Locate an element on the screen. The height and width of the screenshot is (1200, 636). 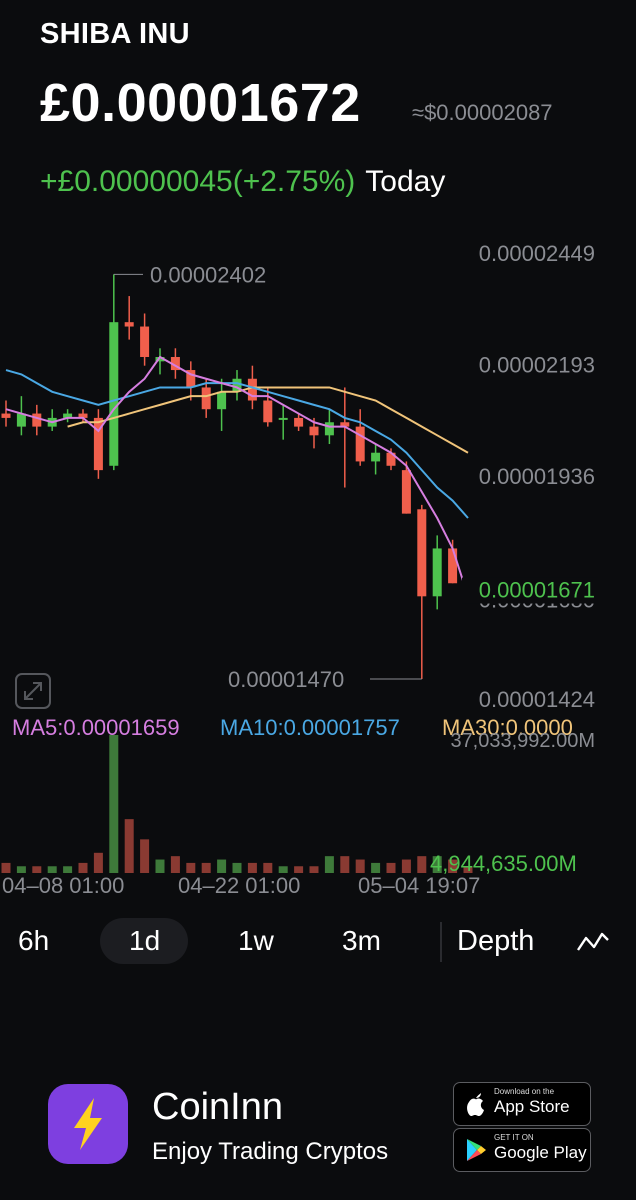
volume-last-label: 4,944,635.00M is located at coordinates (503, 863).